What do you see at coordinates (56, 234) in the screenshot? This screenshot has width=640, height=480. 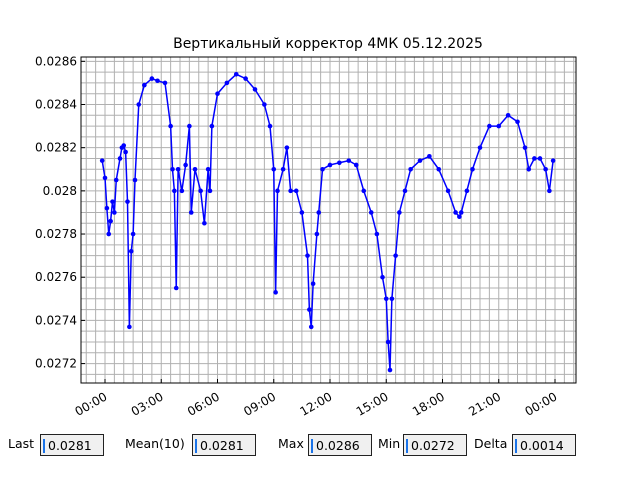 I see `y-tick-label: 0.0278` at bounding box center [56, 234].